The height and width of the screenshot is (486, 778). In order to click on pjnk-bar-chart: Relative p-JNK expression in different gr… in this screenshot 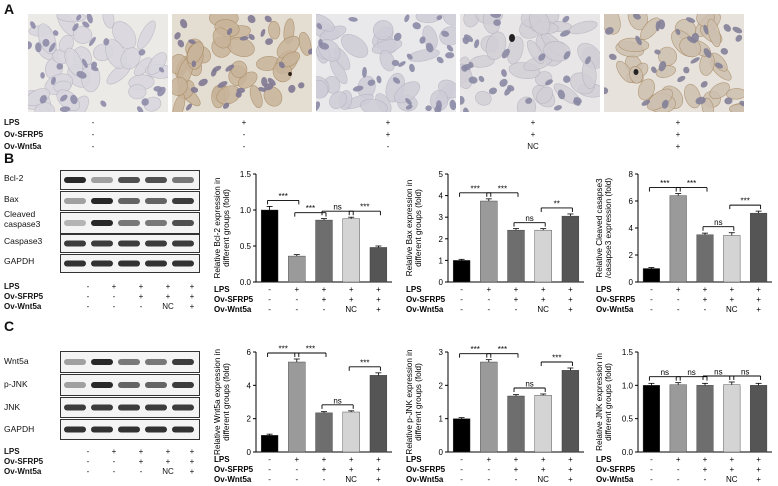, I will do `click(494, 414)`.